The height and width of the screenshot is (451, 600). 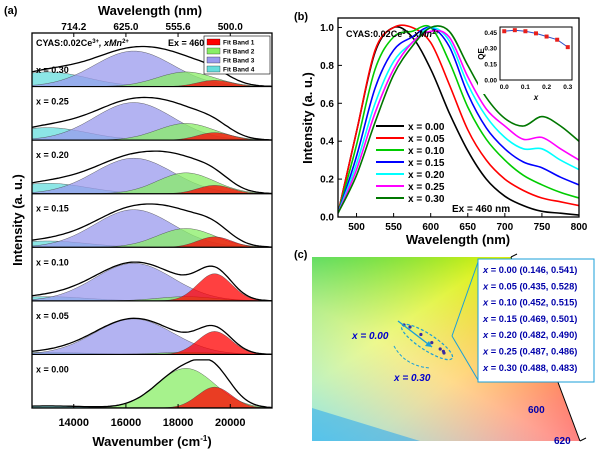 I want to click on panel-b-y-tick-label: 0.4, so click(x=327, y=142).